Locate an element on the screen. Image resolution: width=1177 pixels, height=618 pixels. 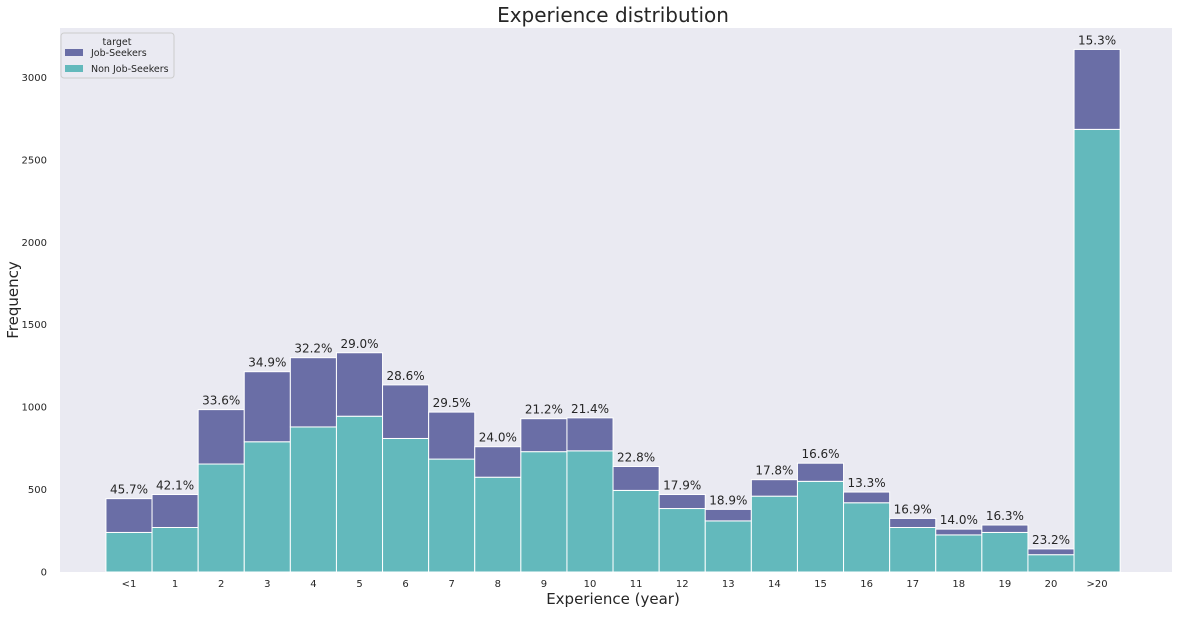
bar-percent-label: 16.9% is located at coordinates (913, 509).